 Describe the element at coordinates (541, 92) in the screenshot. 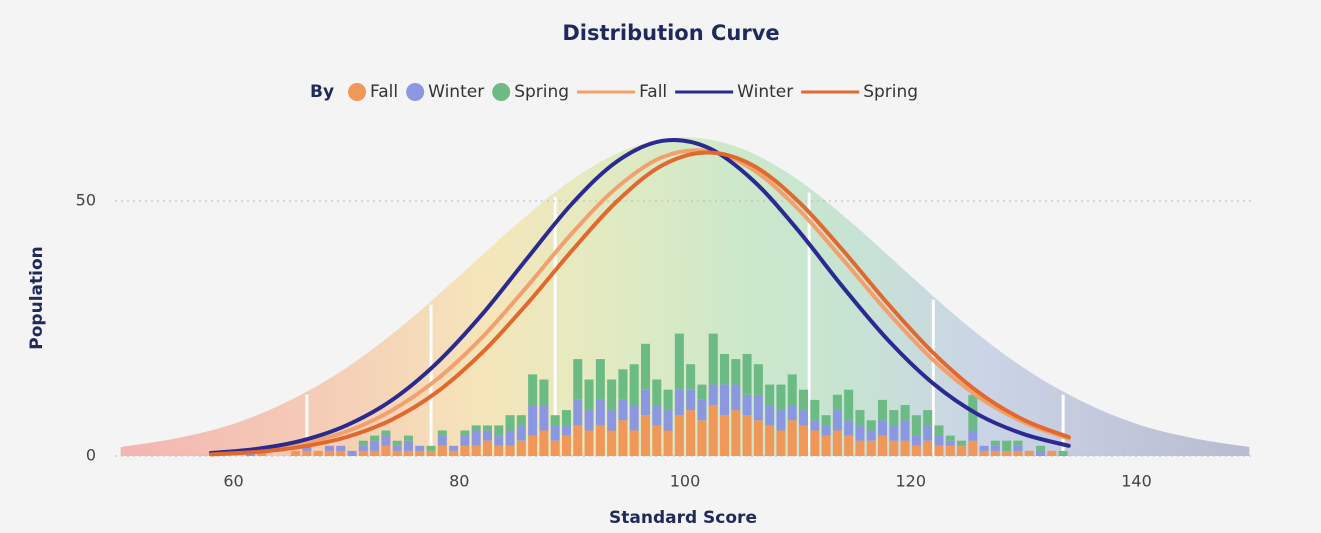

I see `legend-label: Spring` at that location.